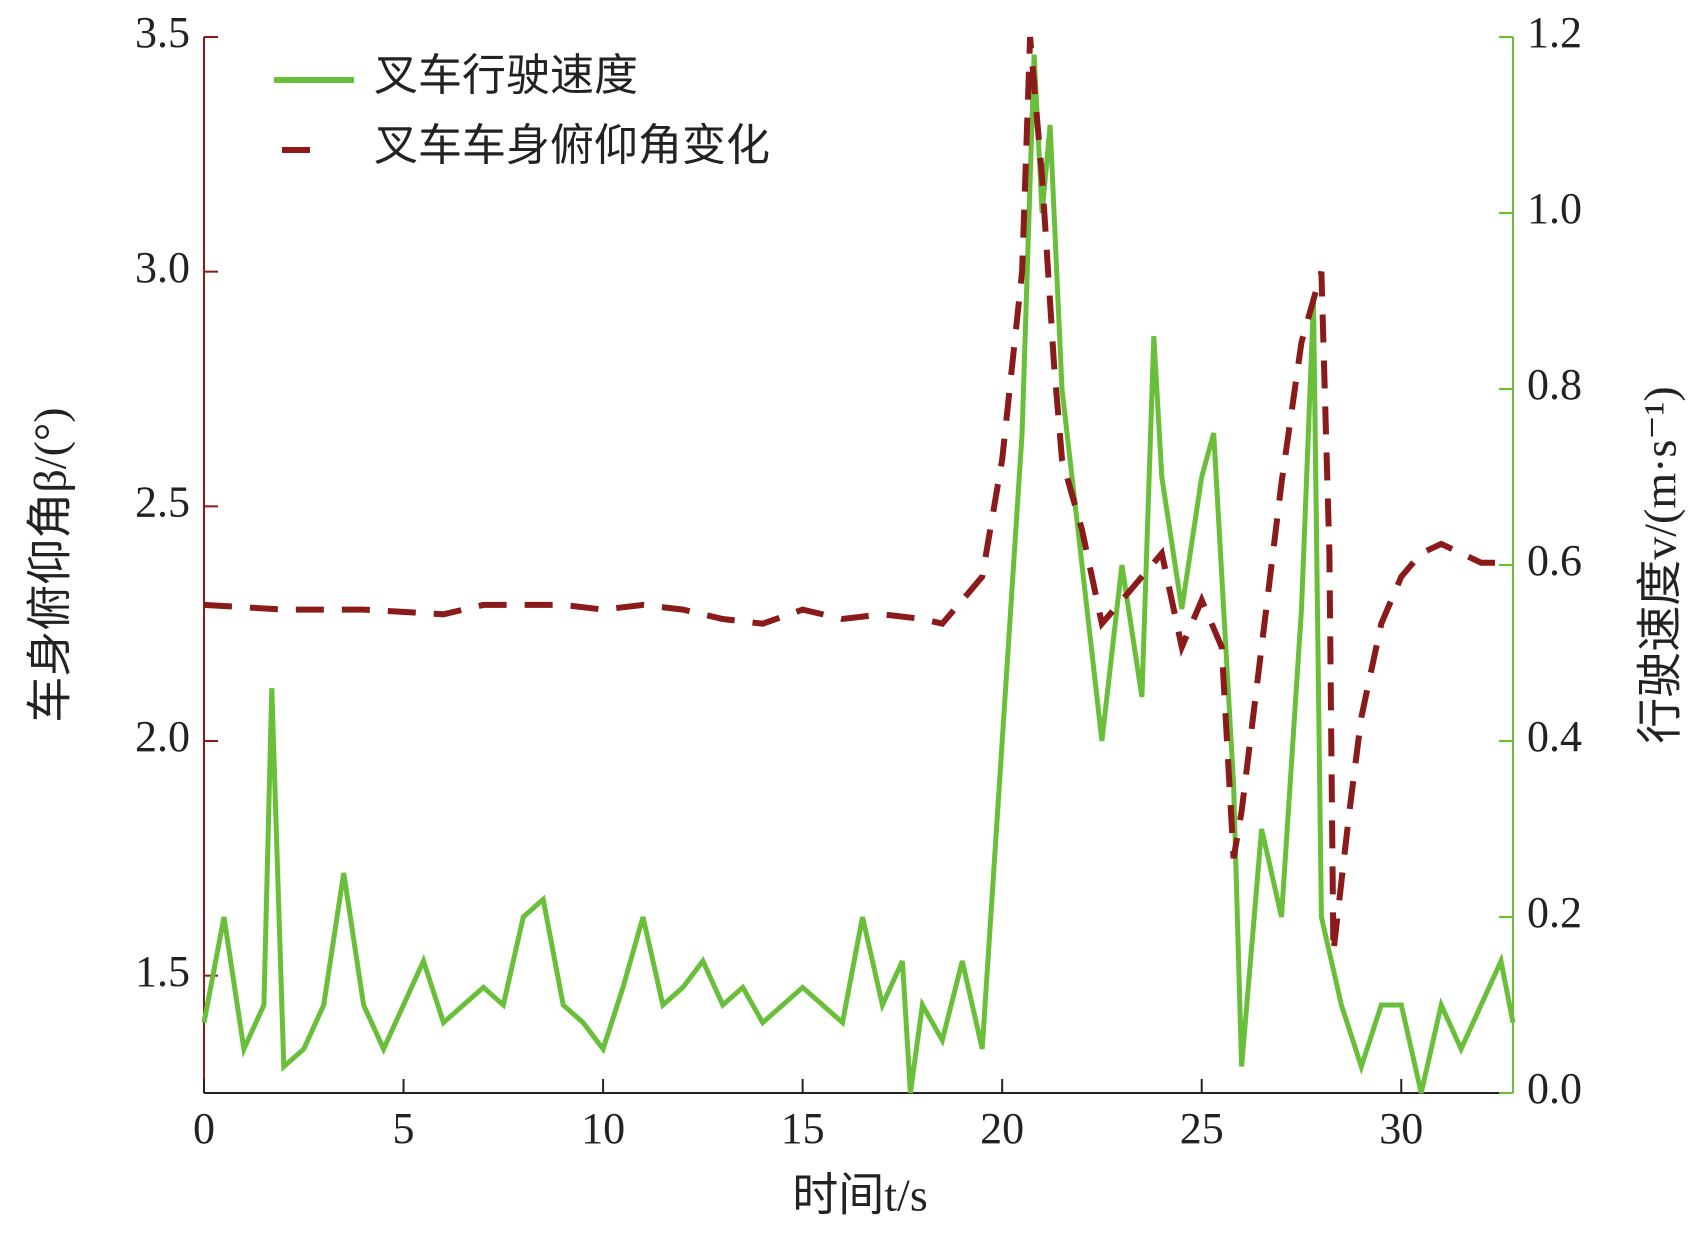 This screenshot has width=1706, height=1233. Describe the element at coordinates (1202, 1128) in the screenshot. I see `x-tick-label: 25` at that location.